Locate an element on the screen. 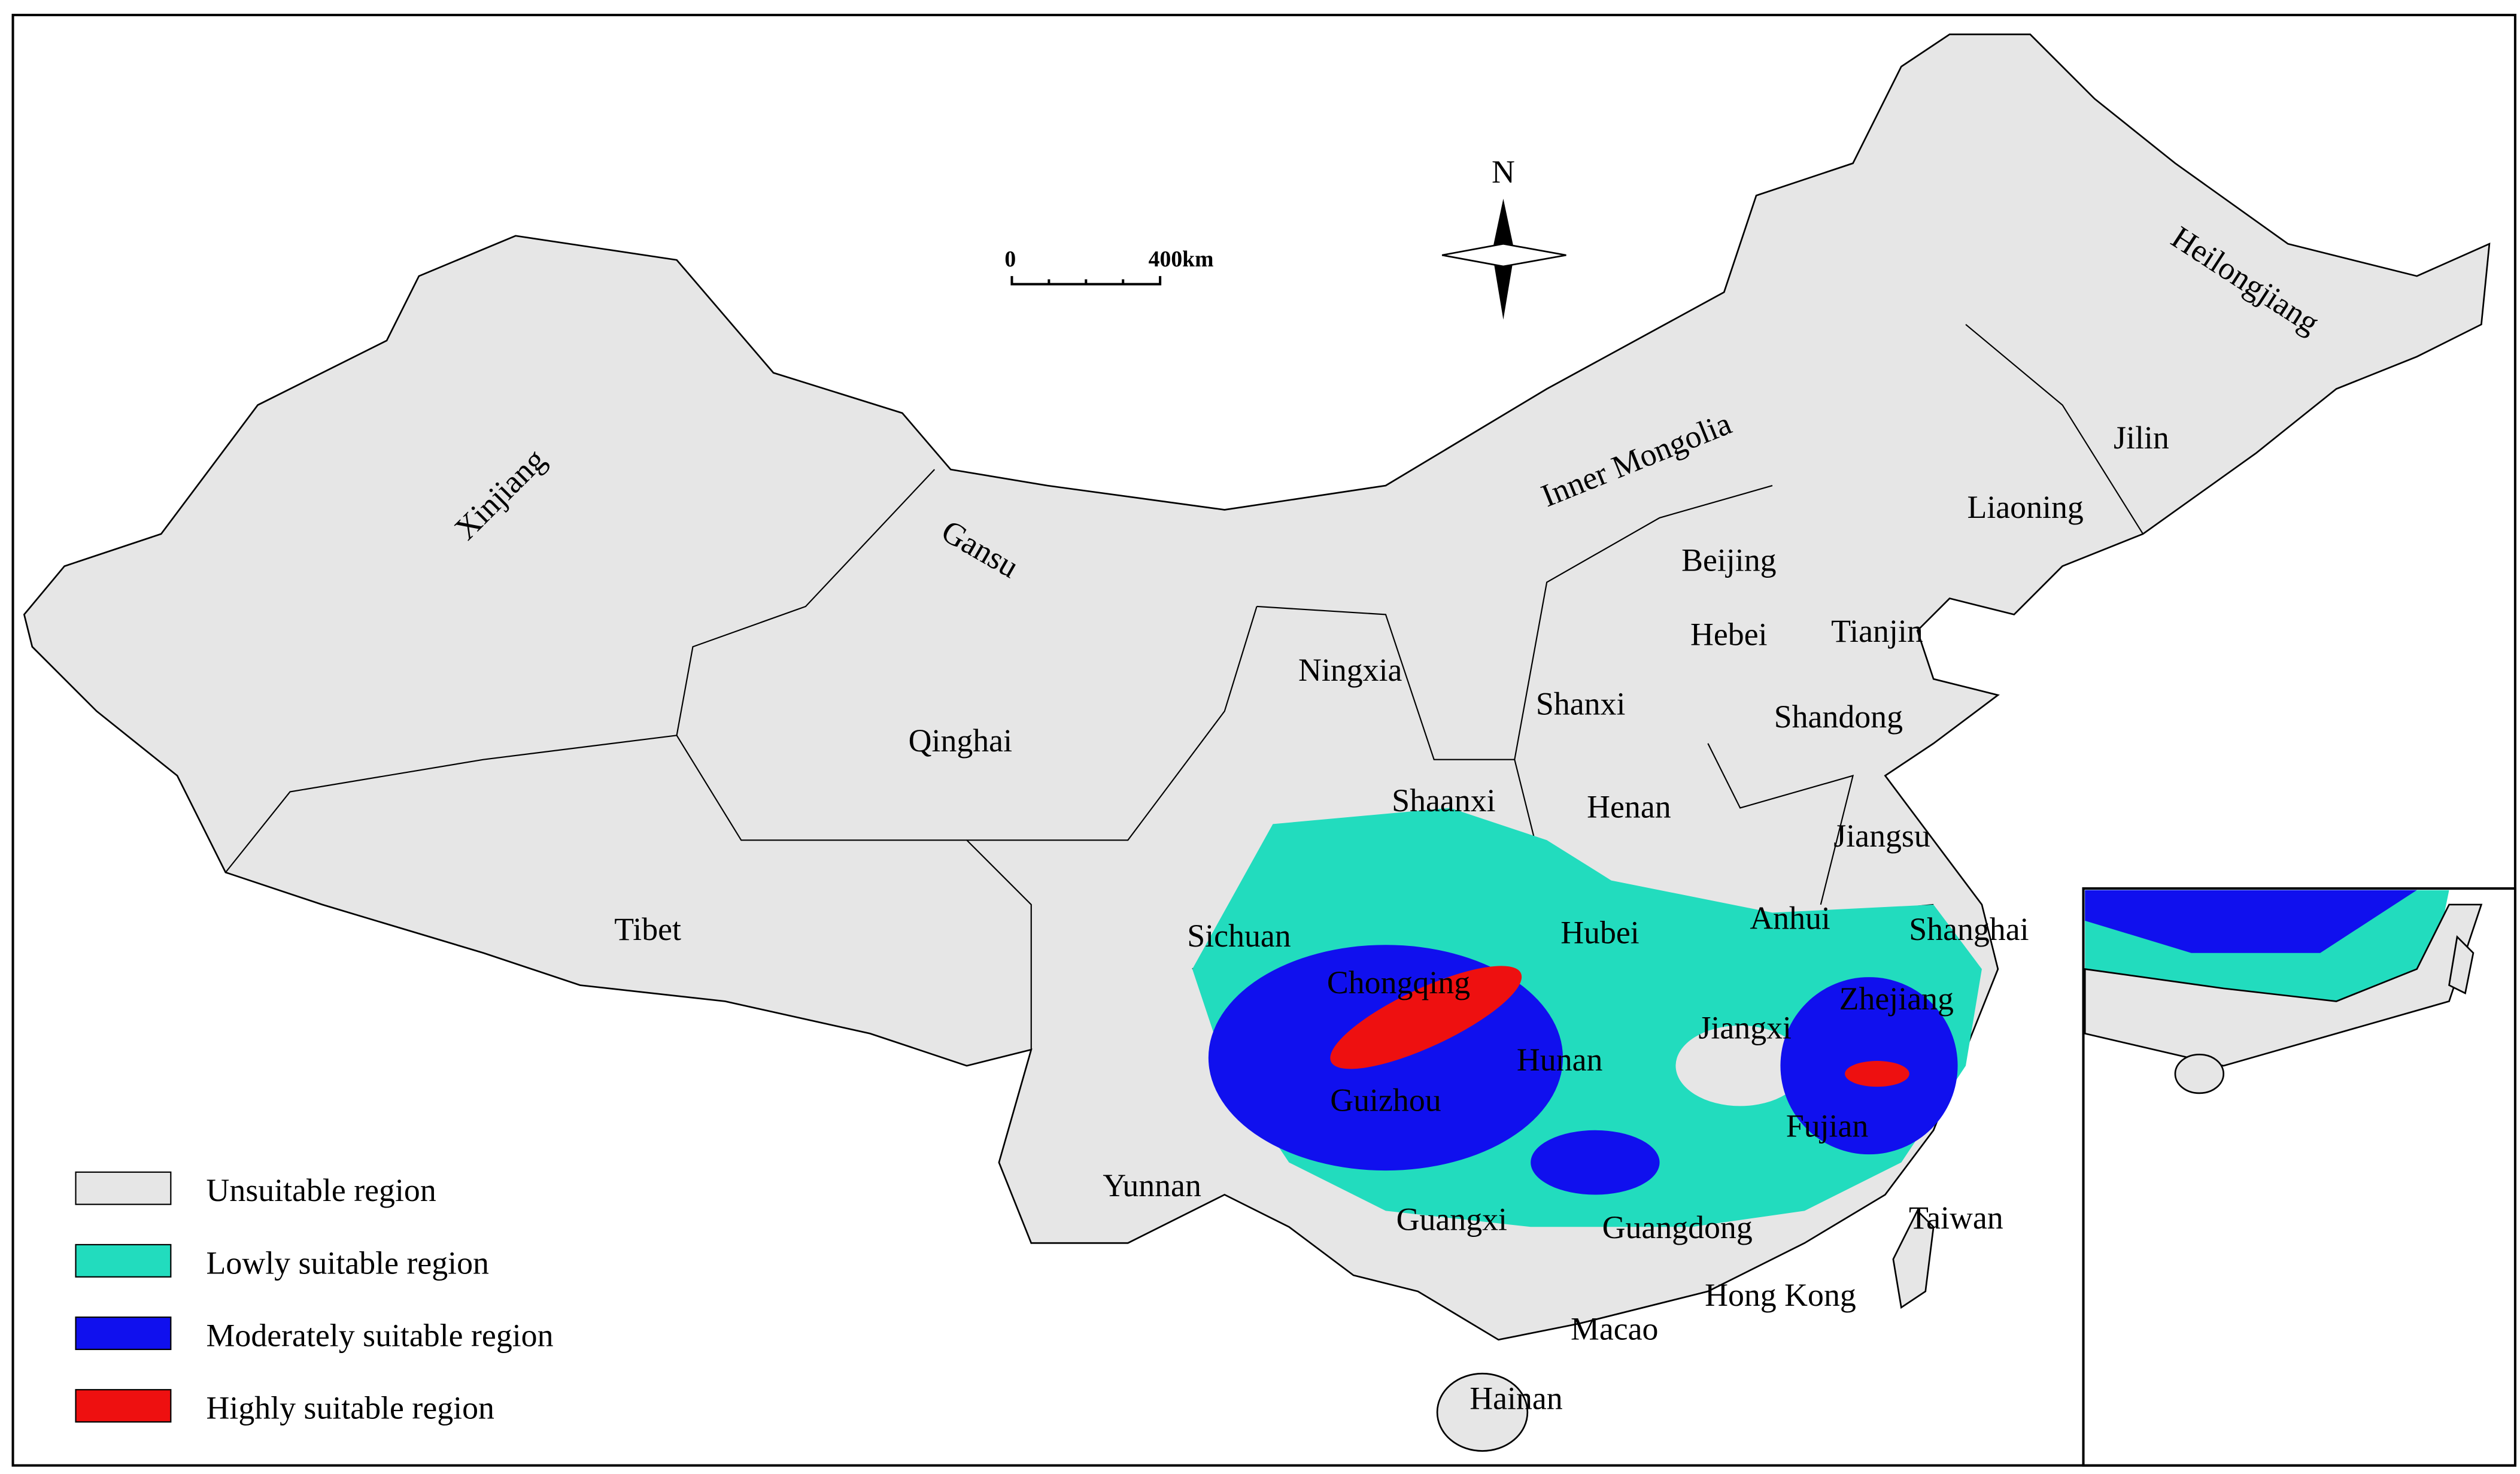 This screenshot has height=1474, width=2520. scale-start: 0 is located at coordinates (1010, 259).